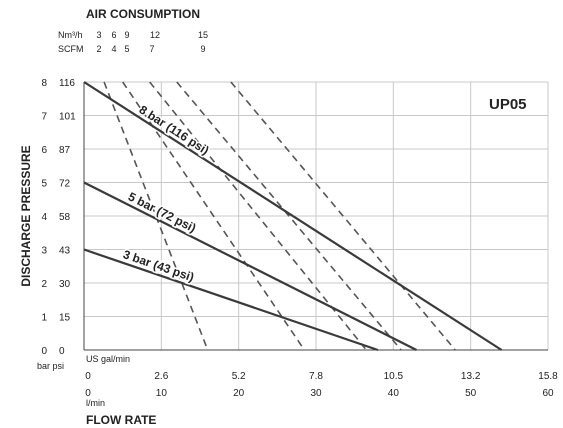  Describe the element at coordinates (155, 35) in the screenshot. I see `air-row1-tick: 12` at that location.